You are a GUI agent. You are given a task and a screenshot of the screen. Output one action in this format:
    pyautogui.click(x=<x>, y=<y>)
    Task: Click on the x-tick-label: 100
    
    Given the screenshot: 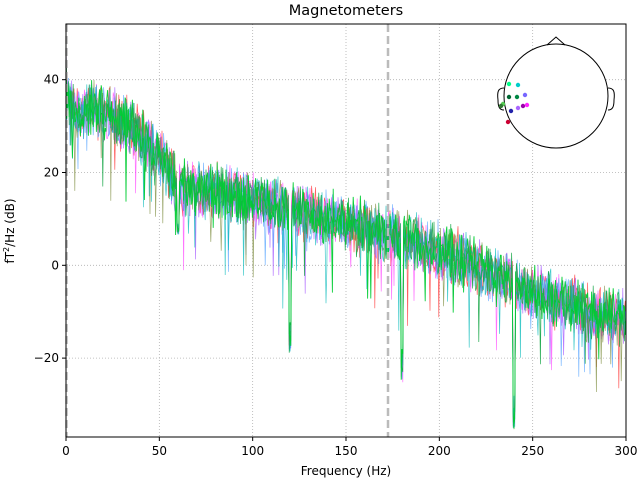 What is the action you would take?
    pyautogui.click(x=252, y=451)
    